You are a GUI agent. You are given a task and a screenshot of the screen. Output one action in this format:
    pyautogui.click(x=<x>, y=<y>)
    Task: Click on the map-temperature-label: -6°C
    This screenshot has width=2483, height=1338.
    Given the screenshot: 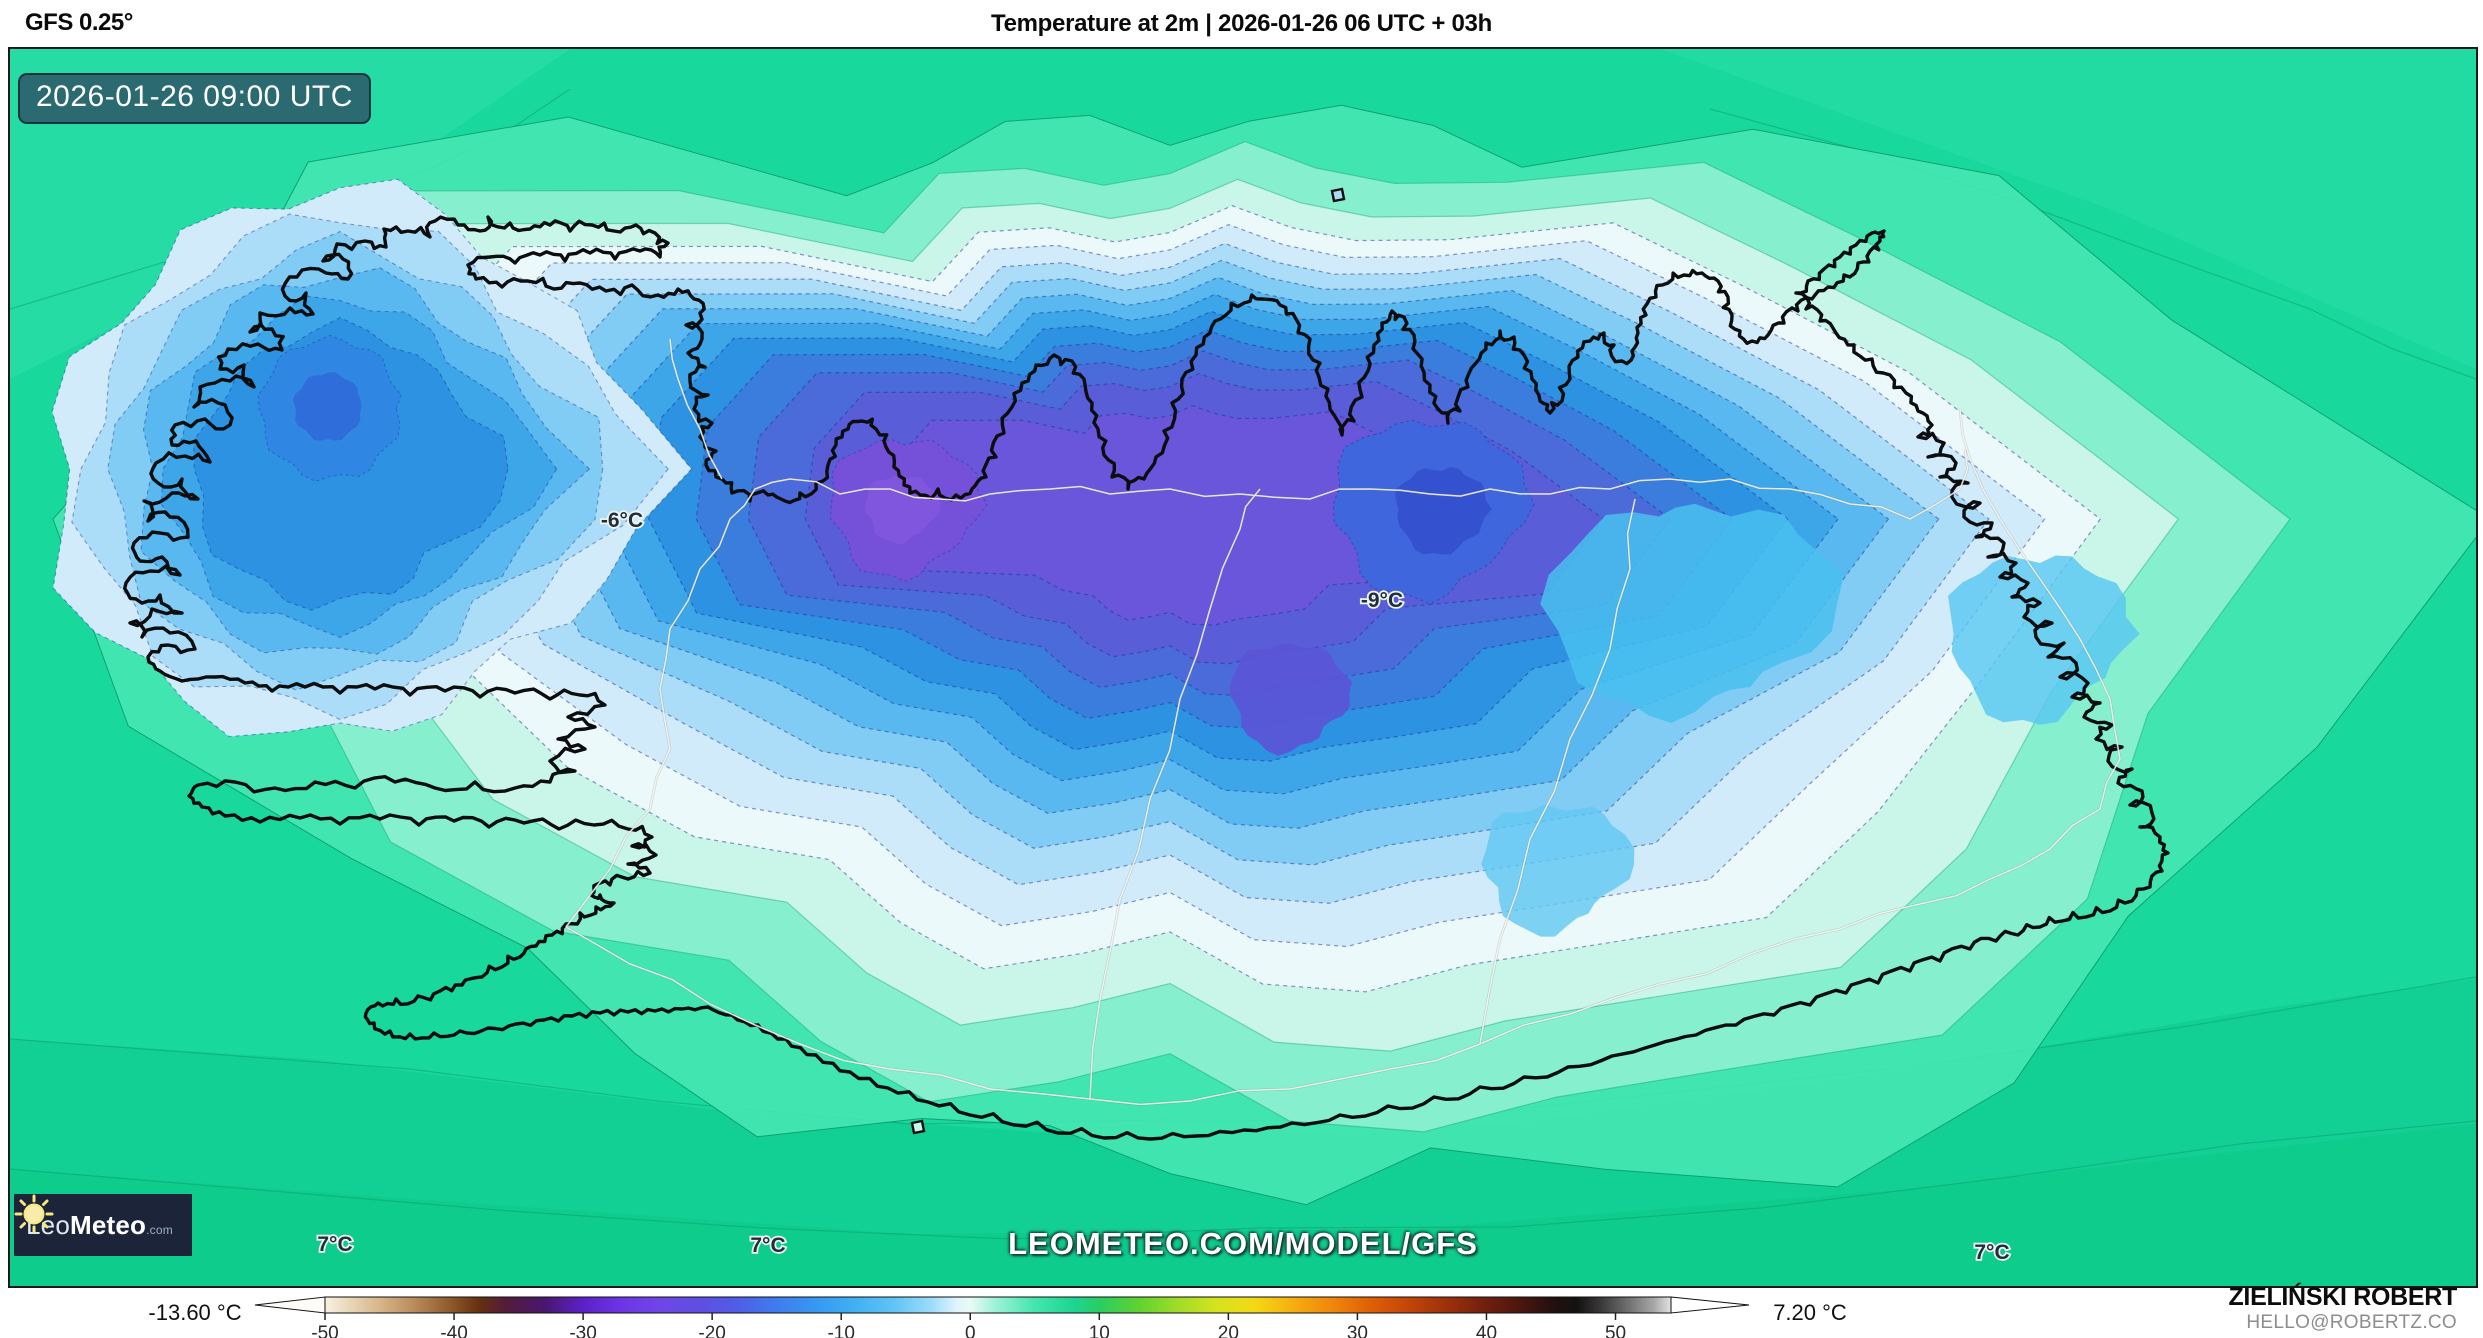 What is the action you would take?
    pyautogui.click(x=622, y=520)
    